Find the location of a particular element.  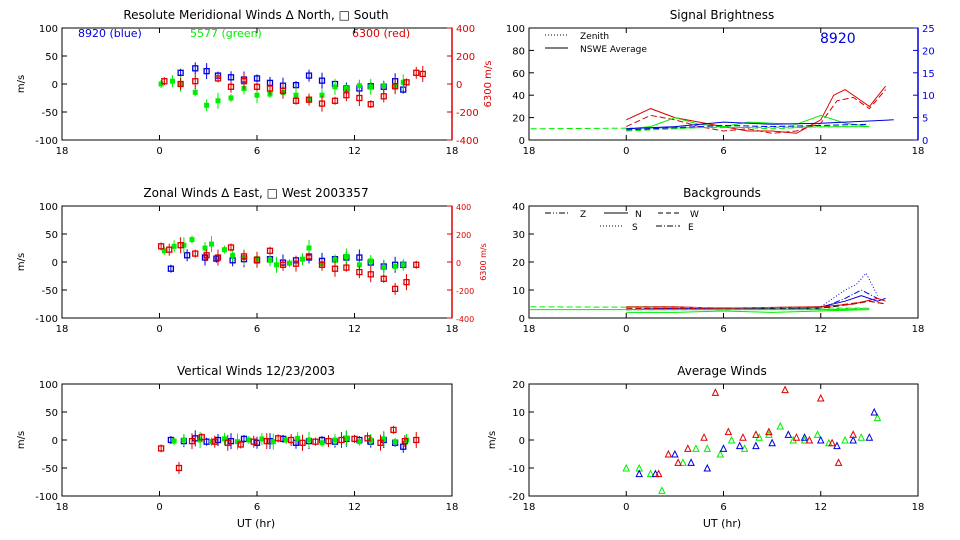

legend-red: 6300 (red) is located at coordinates (381, 33).